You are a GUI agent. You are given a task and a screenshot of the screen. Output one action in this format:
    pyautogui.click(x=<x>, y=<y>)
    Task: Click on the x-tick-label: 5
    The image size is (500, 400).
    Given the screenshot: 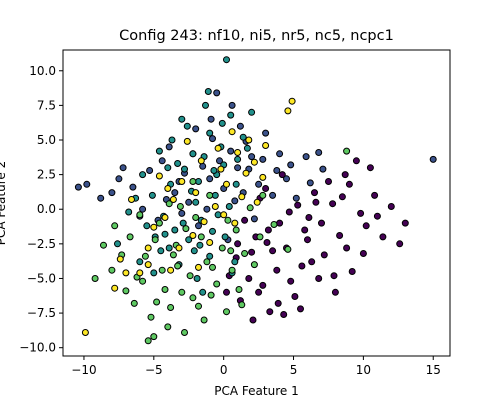 What is the action you would take?
    pyautogui.click(x=294, y=370)
    